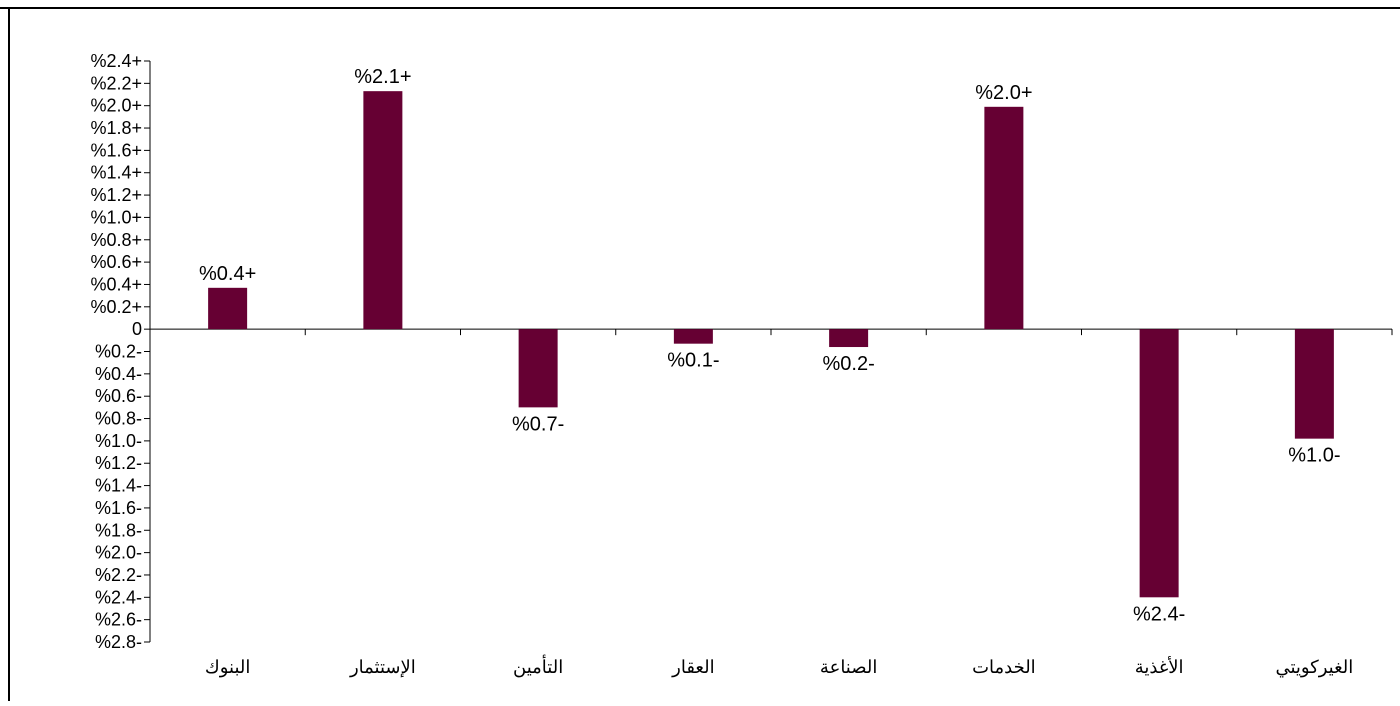 Image resolution: width=1400 pixels, height=706 pixels. Describe the element at coordinates (1003, 93) in the screenshot. I see `data-label: %2.0+` at that location.